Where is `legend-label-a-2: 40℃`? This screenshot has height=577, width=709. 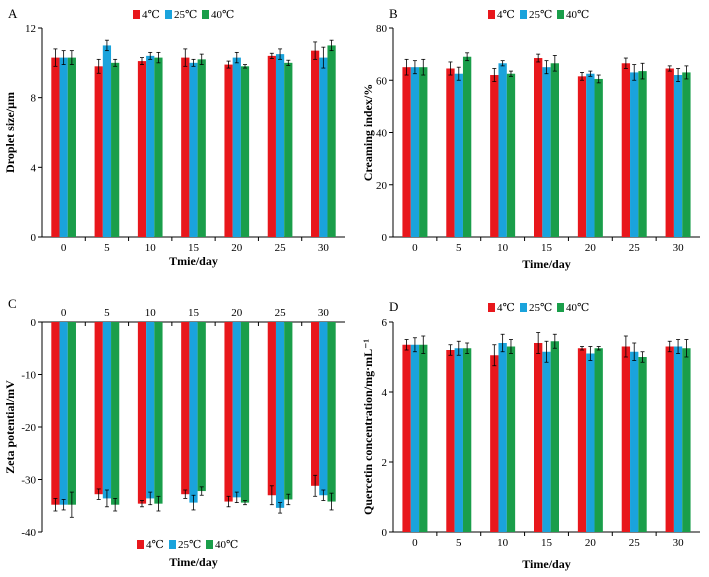
legend-label-a-2: 40℃ is located at coordinates (222, 15).